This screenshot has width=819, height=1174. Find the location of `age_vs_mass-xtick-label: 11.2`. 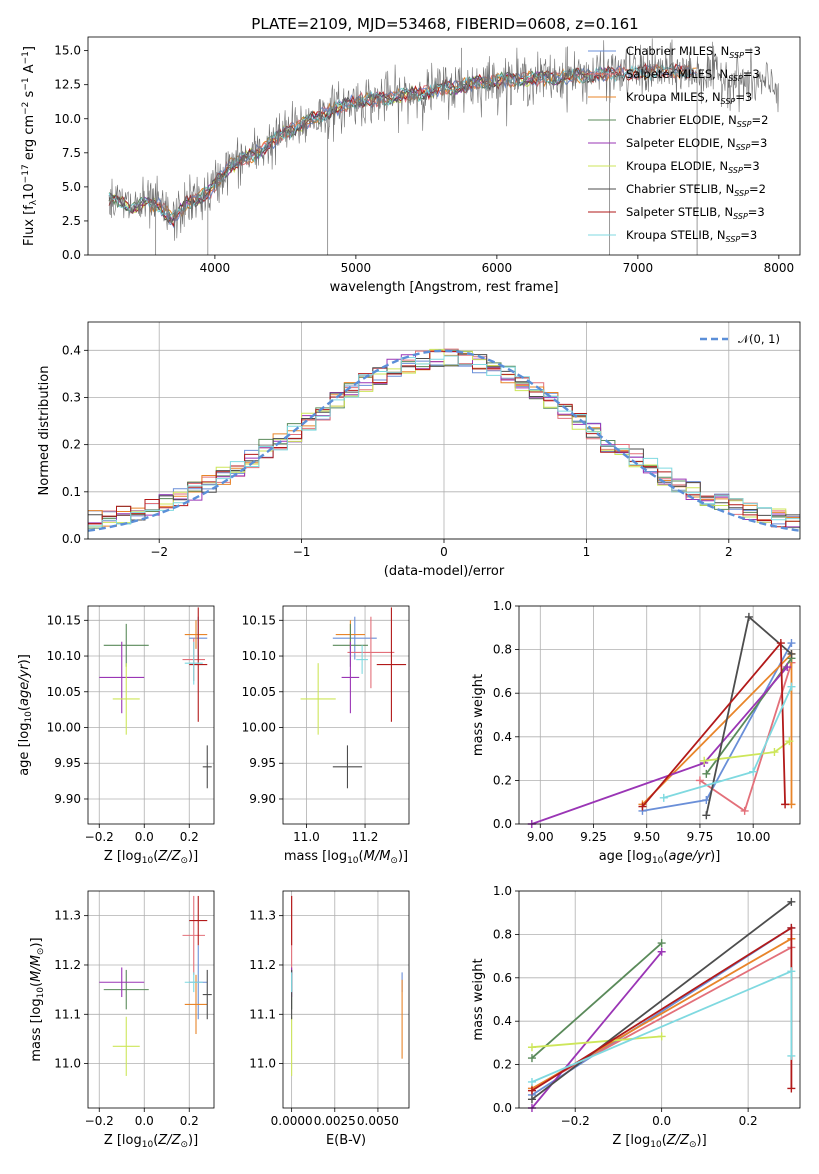

age_vs_mass-xtick-label: 11.2 is located at coordinates (365, 837).